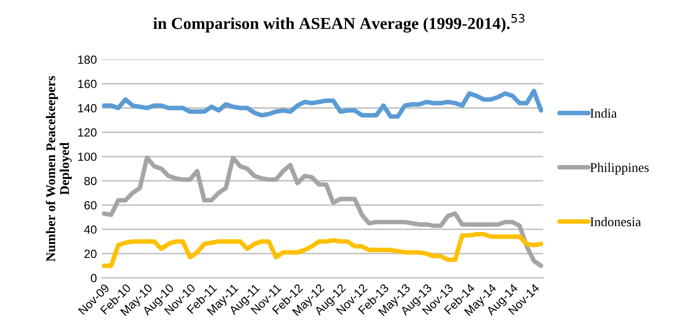  I want to click on y-tick-label: 80, so click(90, 181).